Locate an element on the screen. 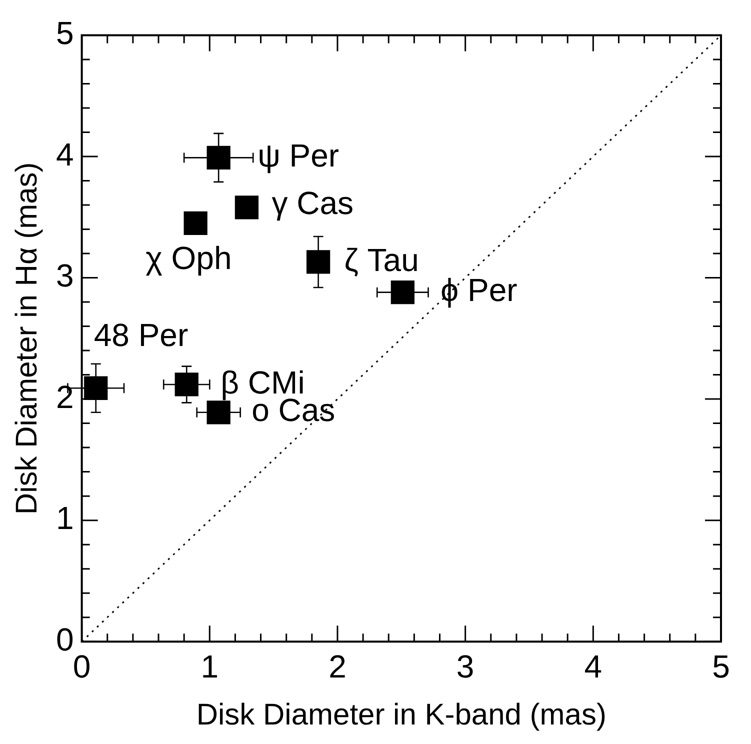 Image resolution: width=751 pixels, height=744 pixels. x-tick-label: 4 is located at coordinates (593, 666).